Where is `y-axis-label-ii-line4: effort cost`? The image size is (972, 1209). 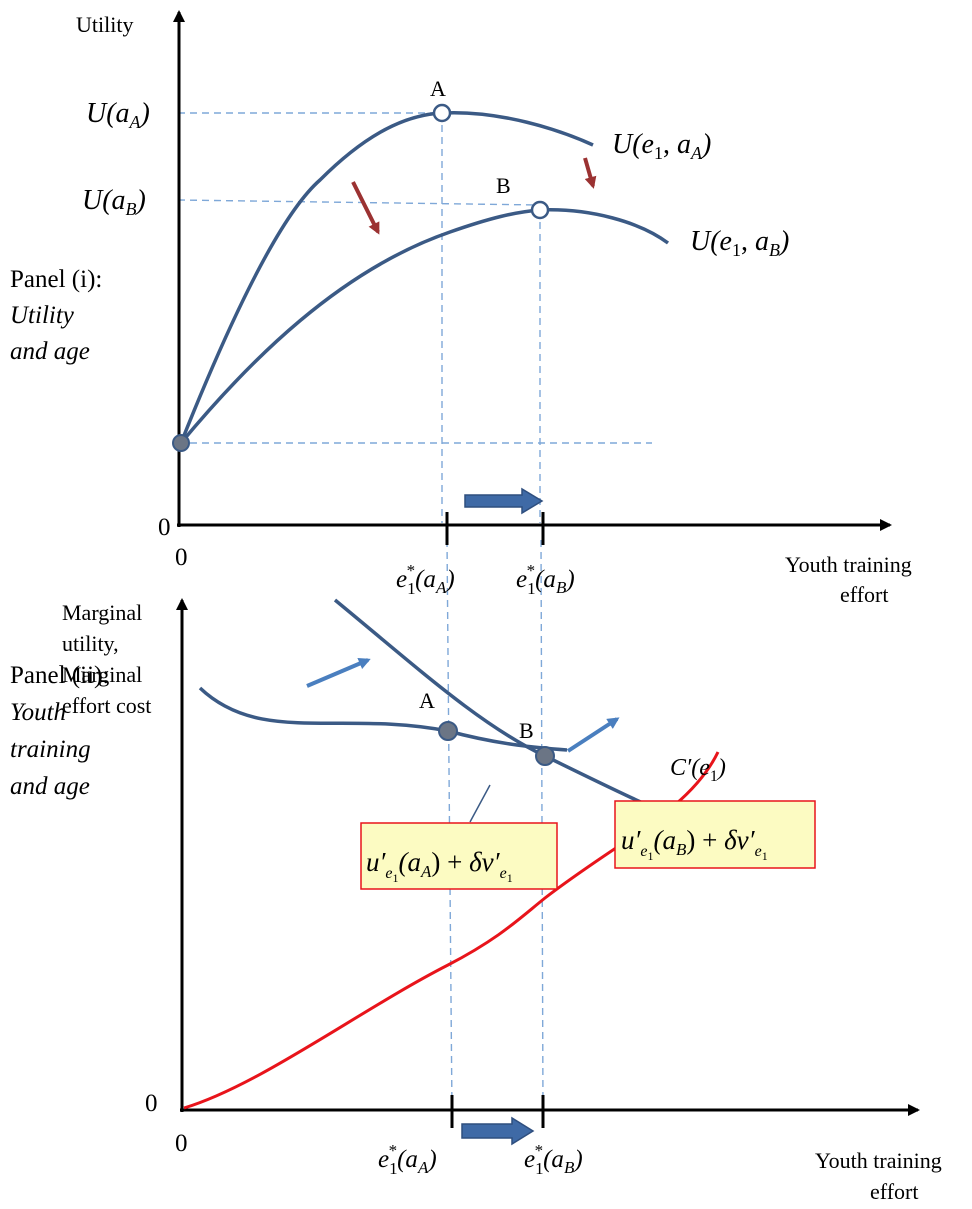 y-axis-label-ii-line4: effort cost is located at coordinates (106, 705).